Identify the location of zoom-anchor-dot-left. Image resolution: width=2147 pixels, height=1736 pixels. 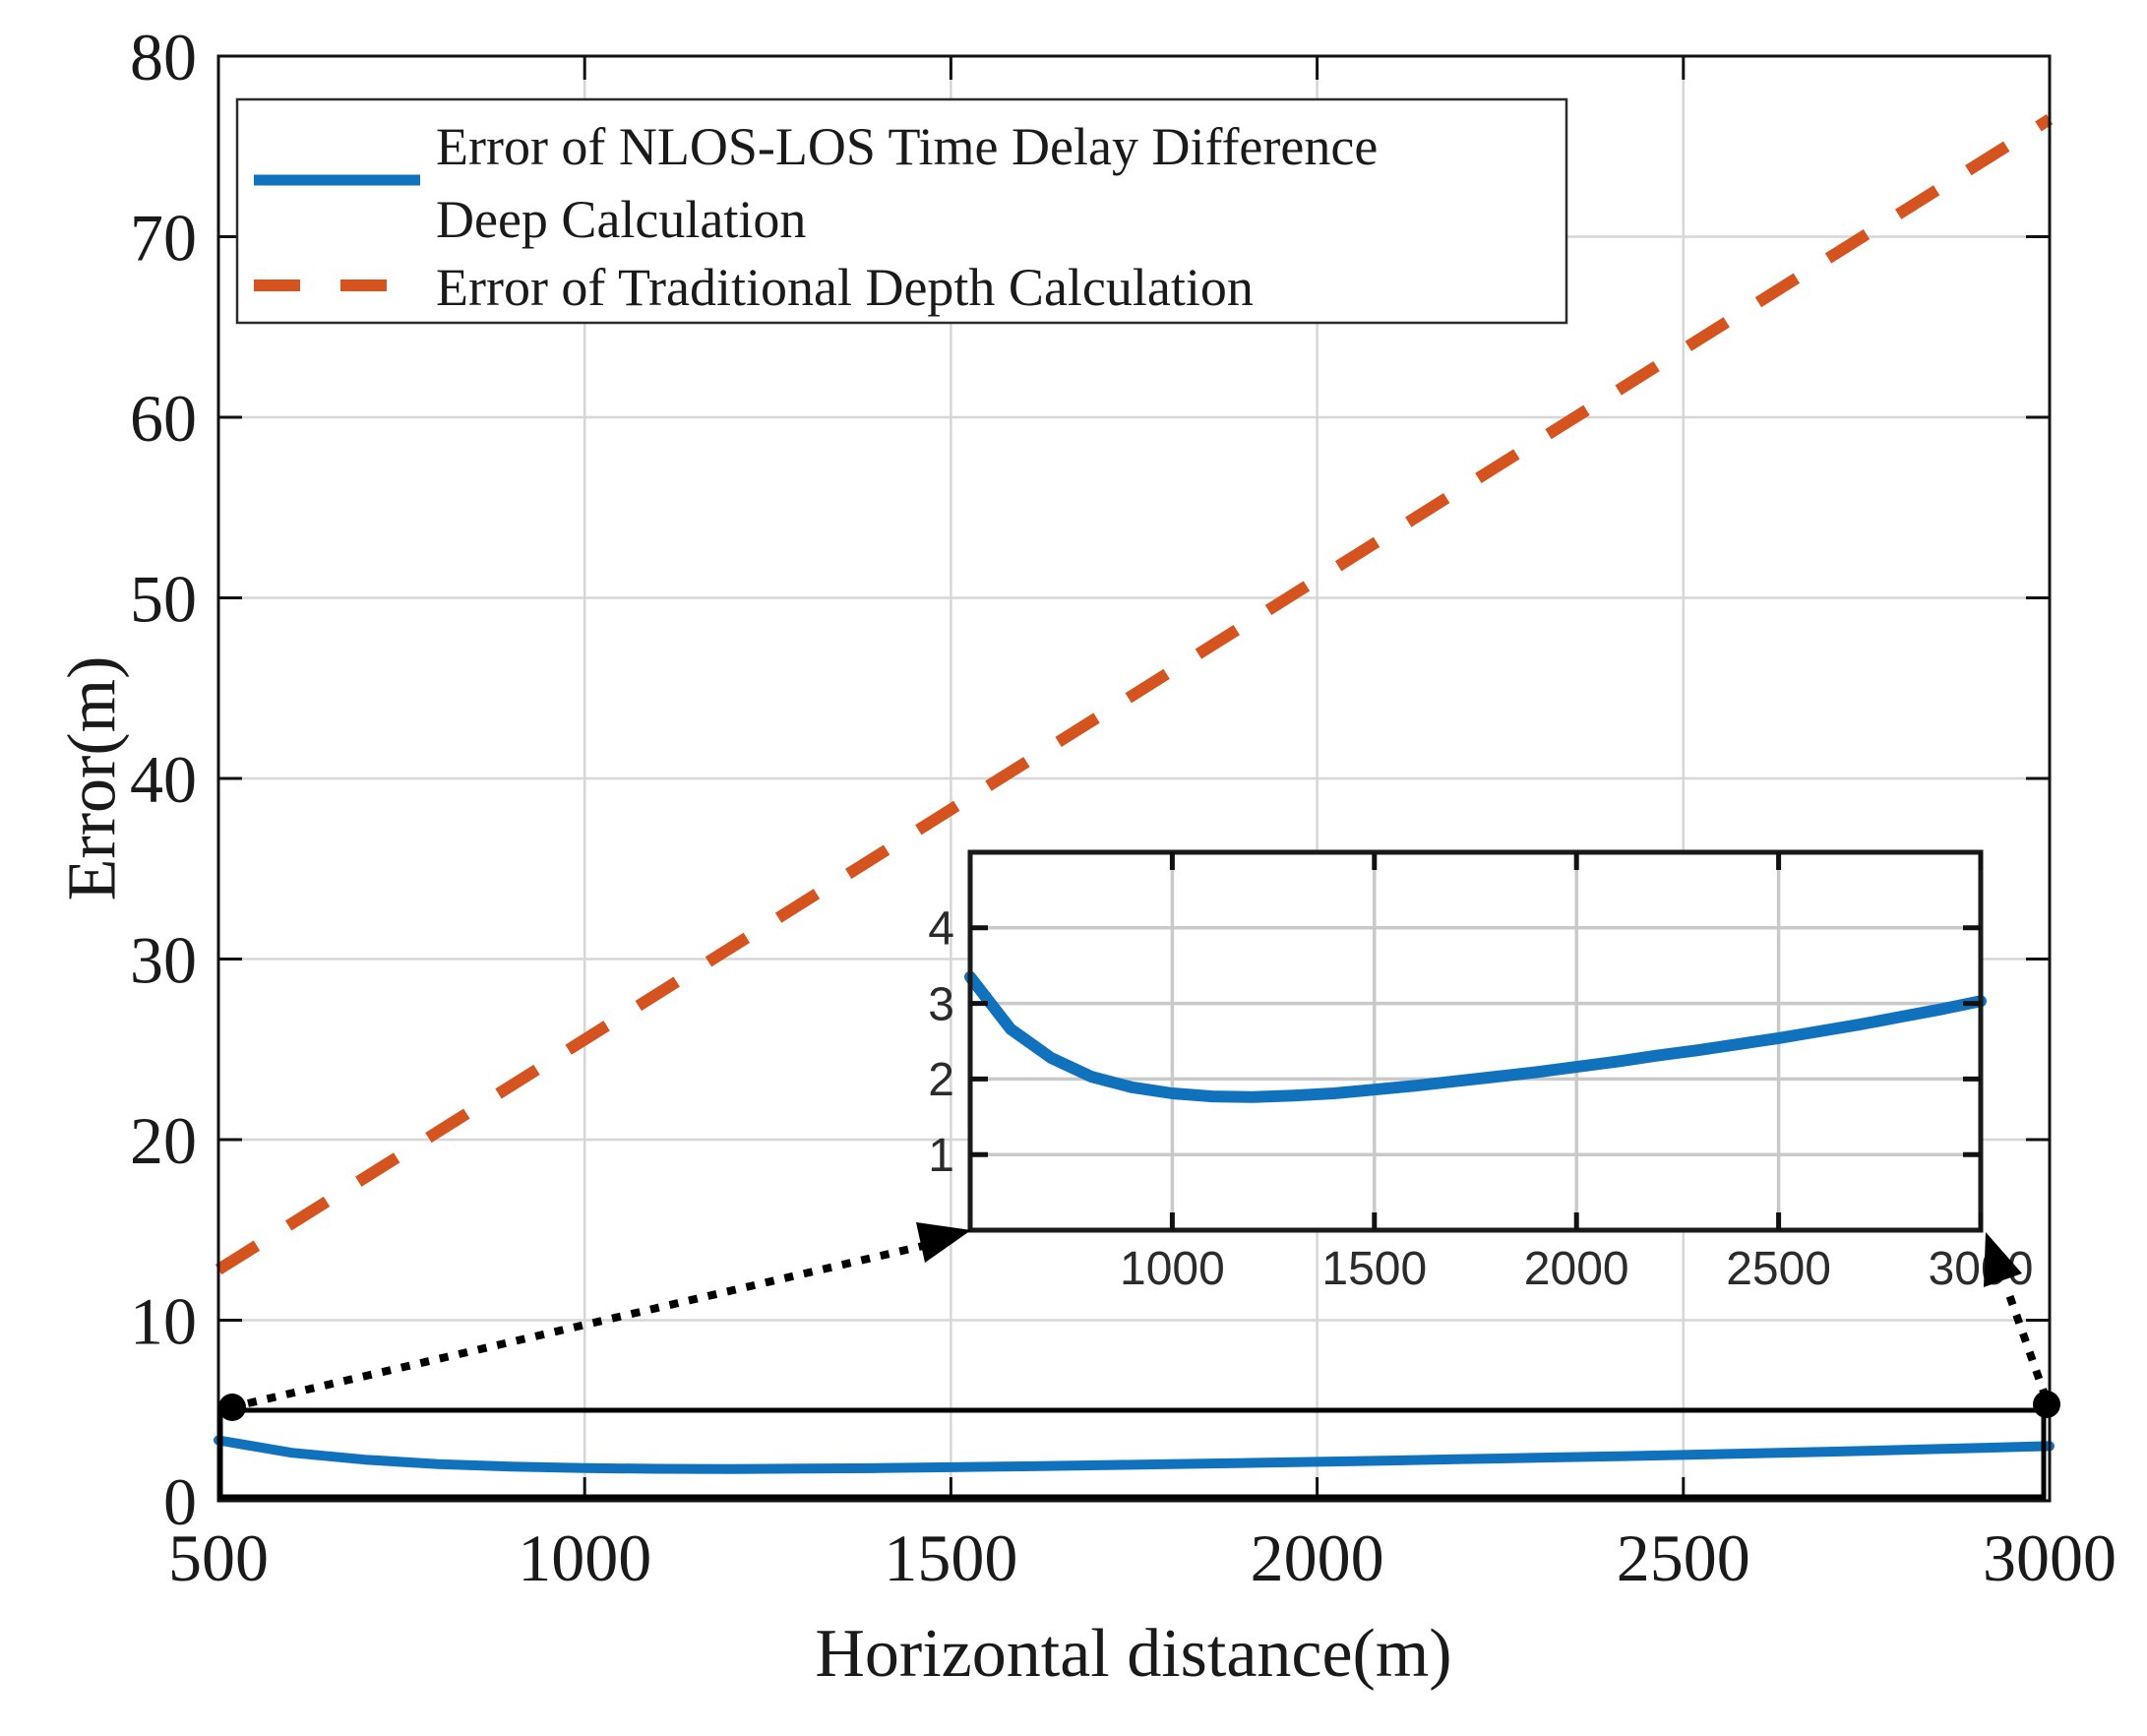
(232, 1407).